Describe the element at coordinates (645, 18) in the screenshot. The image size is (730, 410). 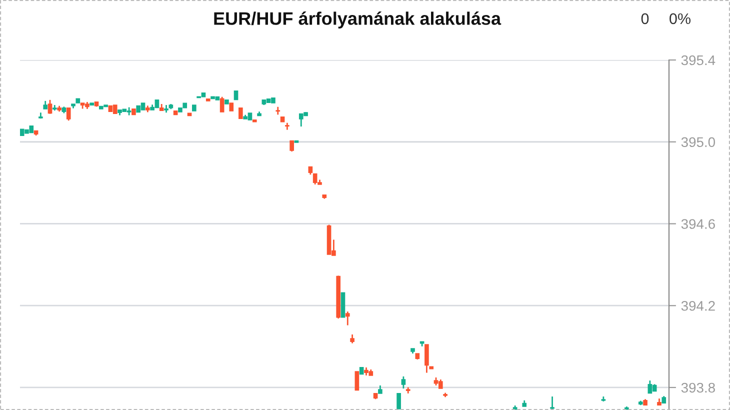
I see `text: 0` at that location.